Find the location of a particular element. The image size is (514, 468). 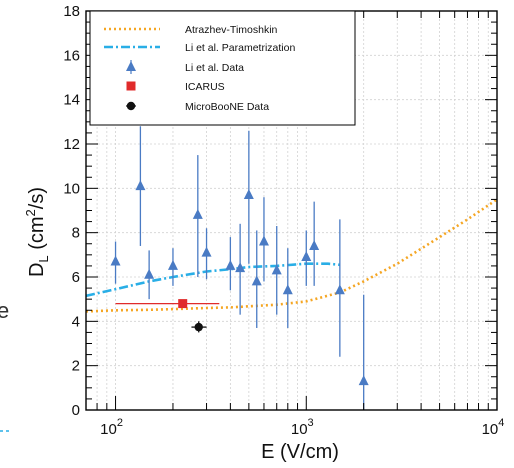

y-axis-title-end: /s) is located at coordinates (37, 198).